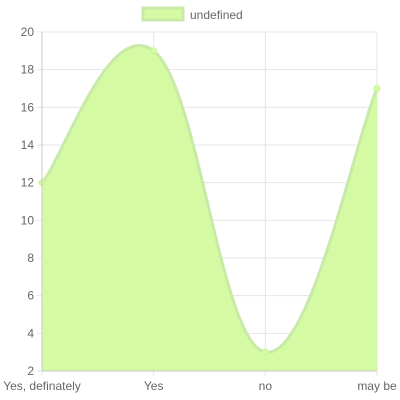  I want to click on y-tick-label: 10, so click(28, 220).